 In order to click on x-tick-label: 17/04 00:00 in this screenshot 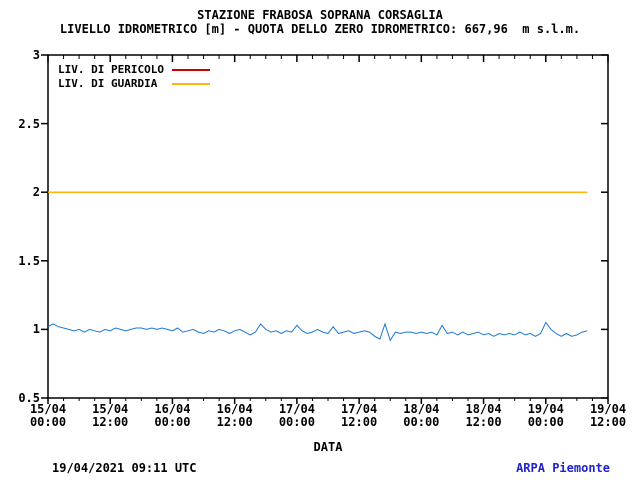, I will do `click(296, 415)`.